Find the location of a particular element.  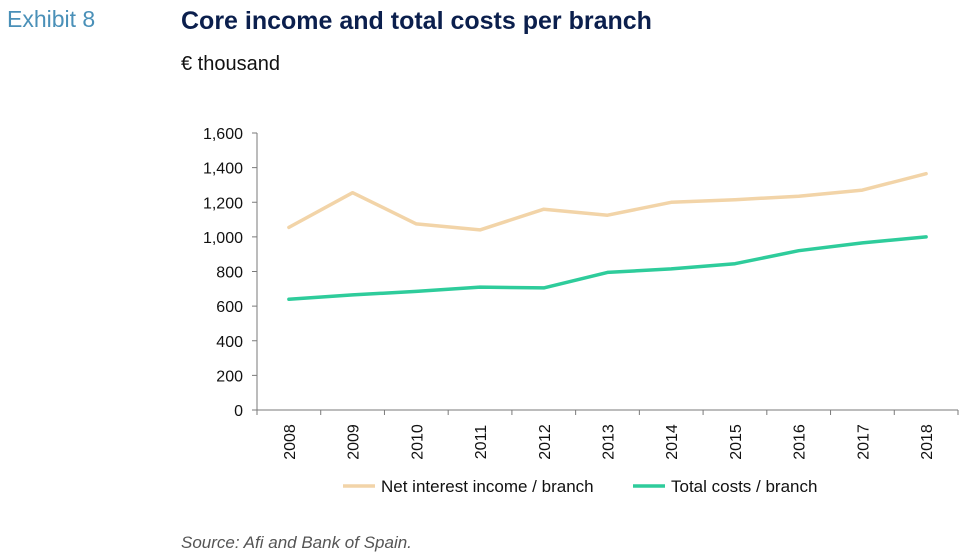

x-tick-label: 2016 is located at coordinates (800, 442).